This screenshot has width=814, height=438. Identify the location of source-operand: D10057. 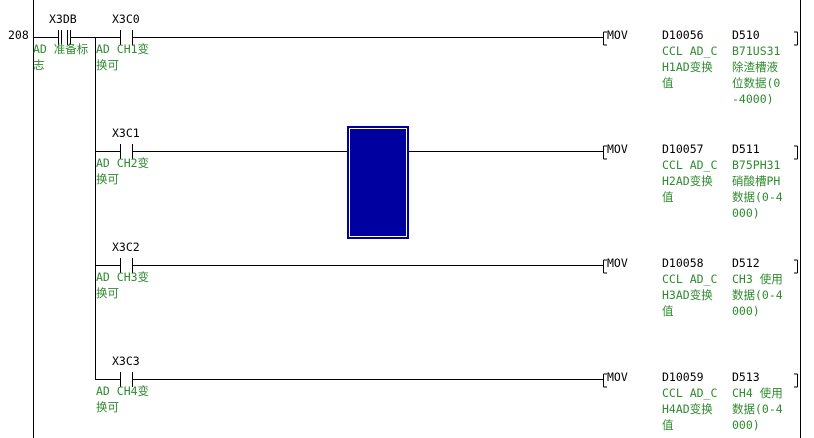
(683, 149).